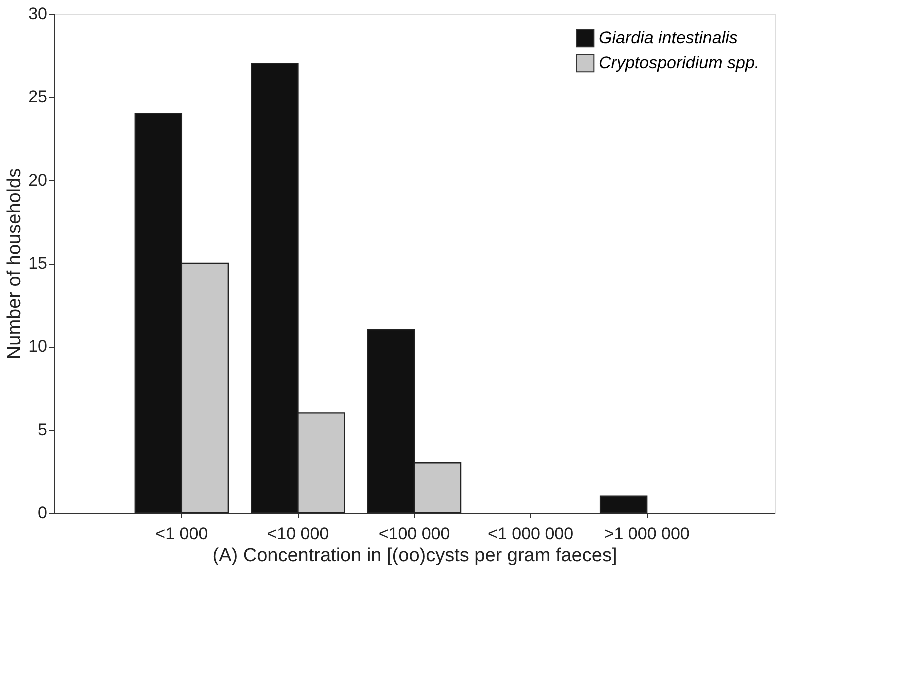  What do you see at coordinates (38, 346) in the screenshot?
I see `y-tick-label: 10` at bounding box center [38, 346].